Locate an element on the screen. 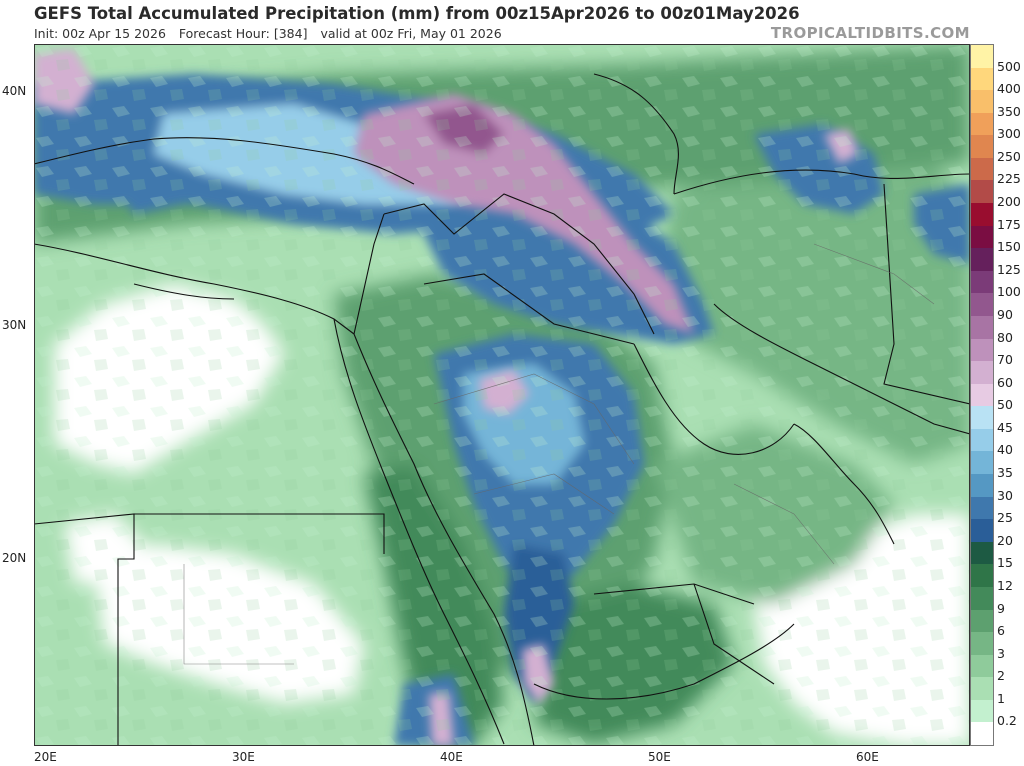 The image size is (1024, 766). precip-colorbar is located at coordinates (982, 395).